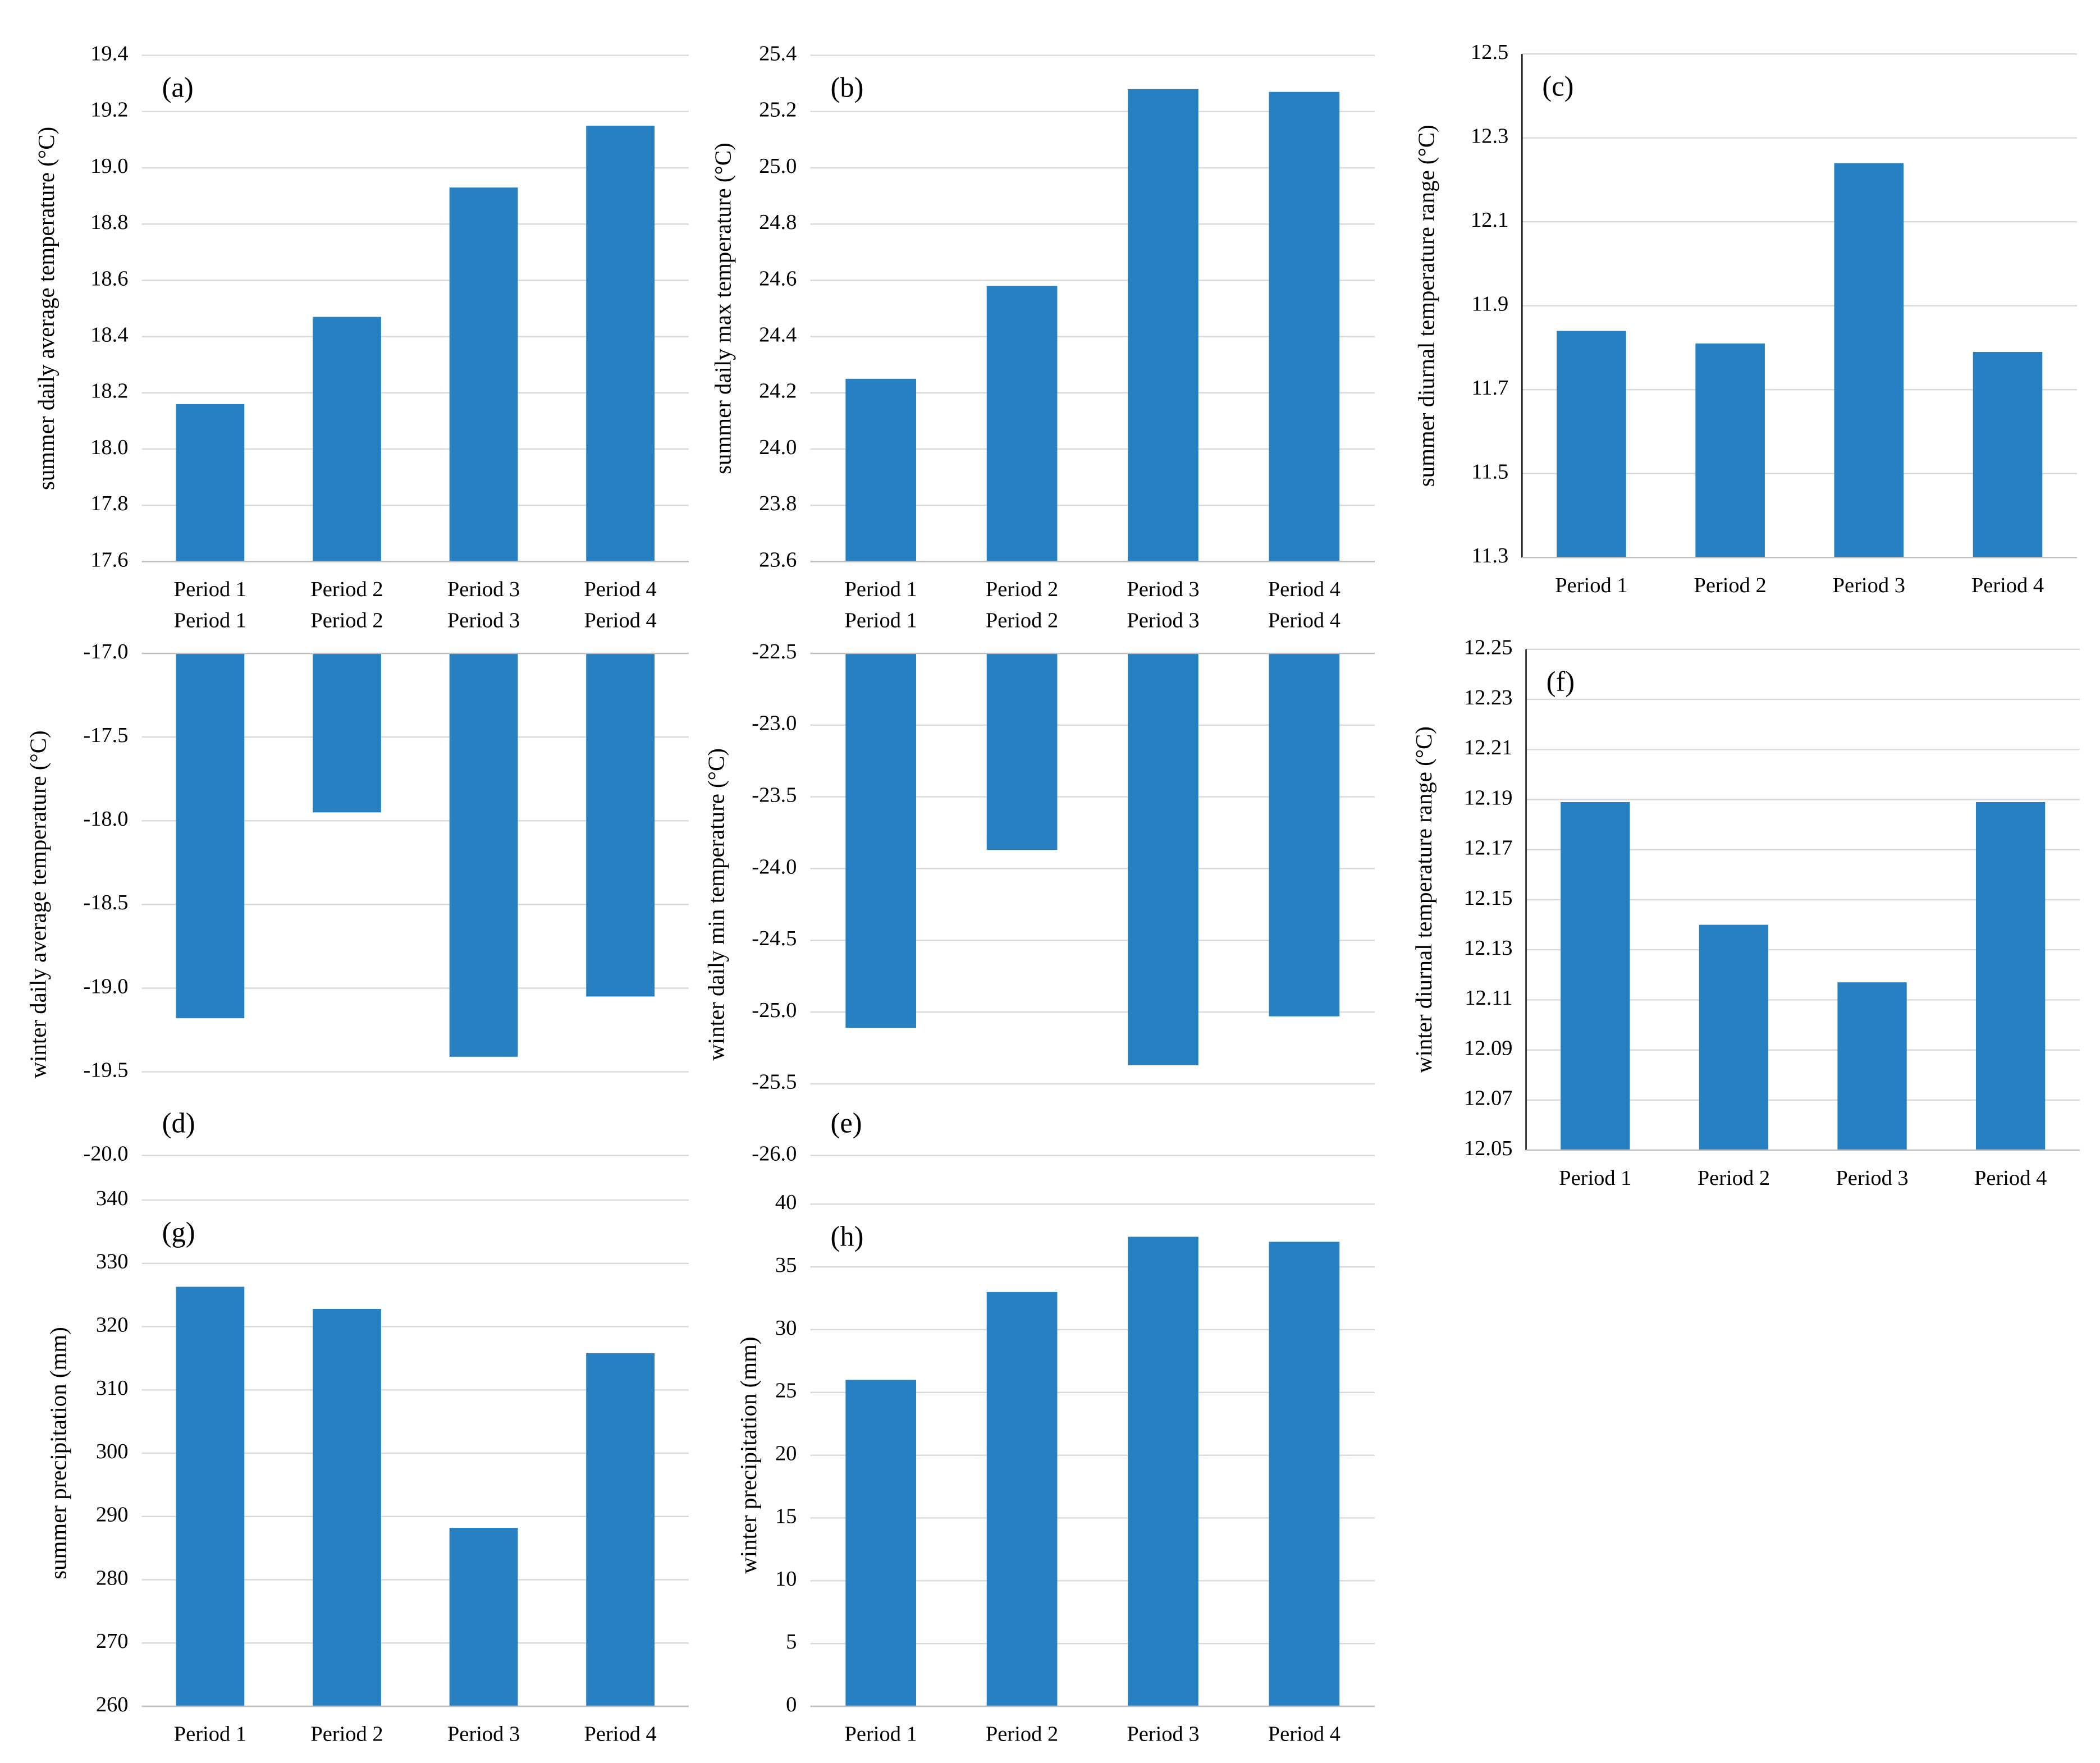 Image resolution: width=2100 pixels, height=1763 pixels. Describe the element at coordinates (778, 166) in the screenshot. I see `y-tick-label: 25.0` at that location.